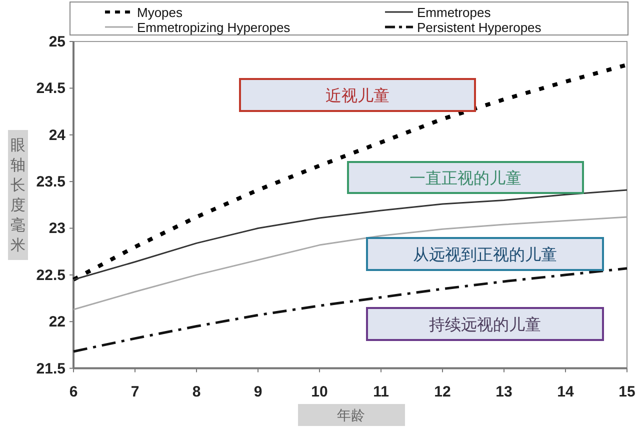  I want to click on y-tick-label: 22.5, so click(51, 275).